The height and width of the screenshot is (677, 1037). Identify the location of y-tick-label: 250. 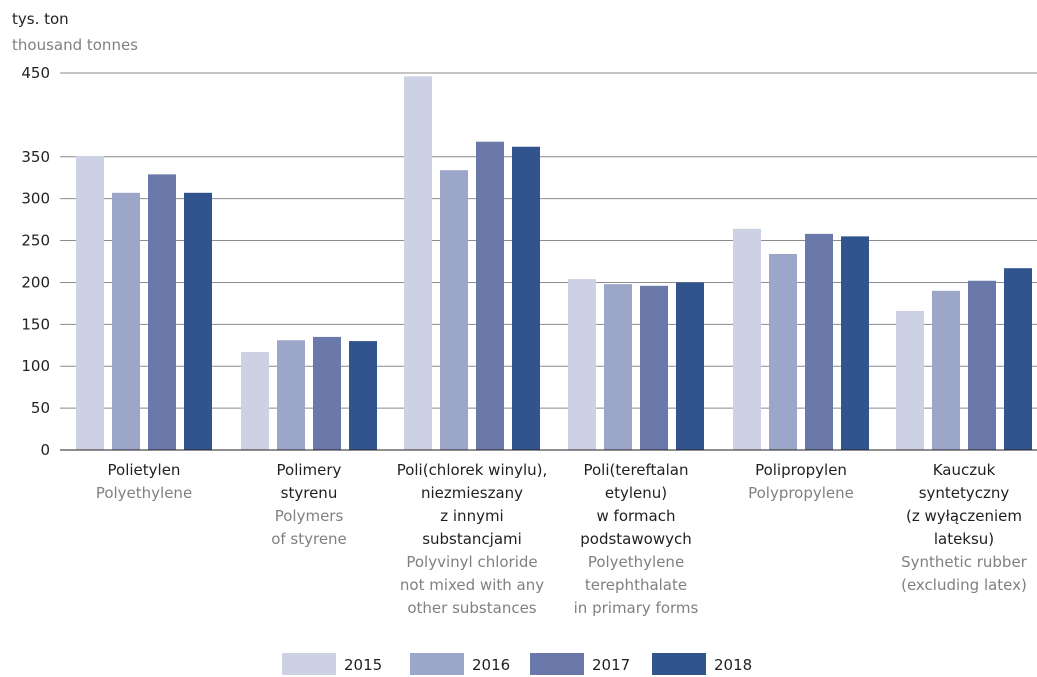
(35, 241).